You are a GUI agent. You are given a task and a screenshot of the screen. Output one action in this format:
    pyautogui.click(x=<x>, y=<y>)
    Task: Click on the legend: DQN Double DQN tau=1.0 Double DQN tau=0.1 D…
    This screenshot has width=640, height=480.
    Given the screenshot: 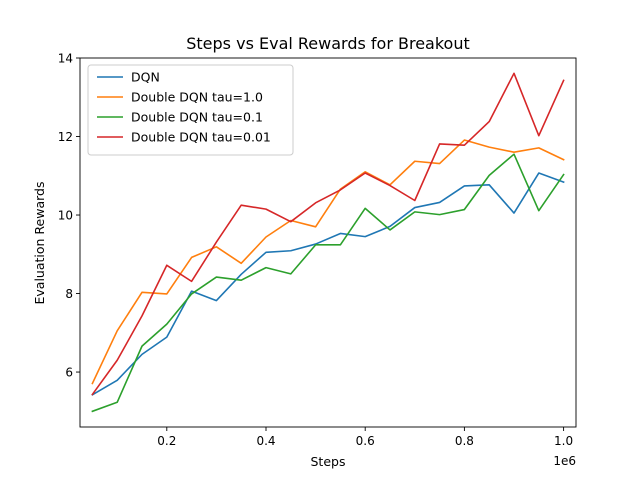 What is the action you would take?
    pyautogui.click(x=190, y=110)
    